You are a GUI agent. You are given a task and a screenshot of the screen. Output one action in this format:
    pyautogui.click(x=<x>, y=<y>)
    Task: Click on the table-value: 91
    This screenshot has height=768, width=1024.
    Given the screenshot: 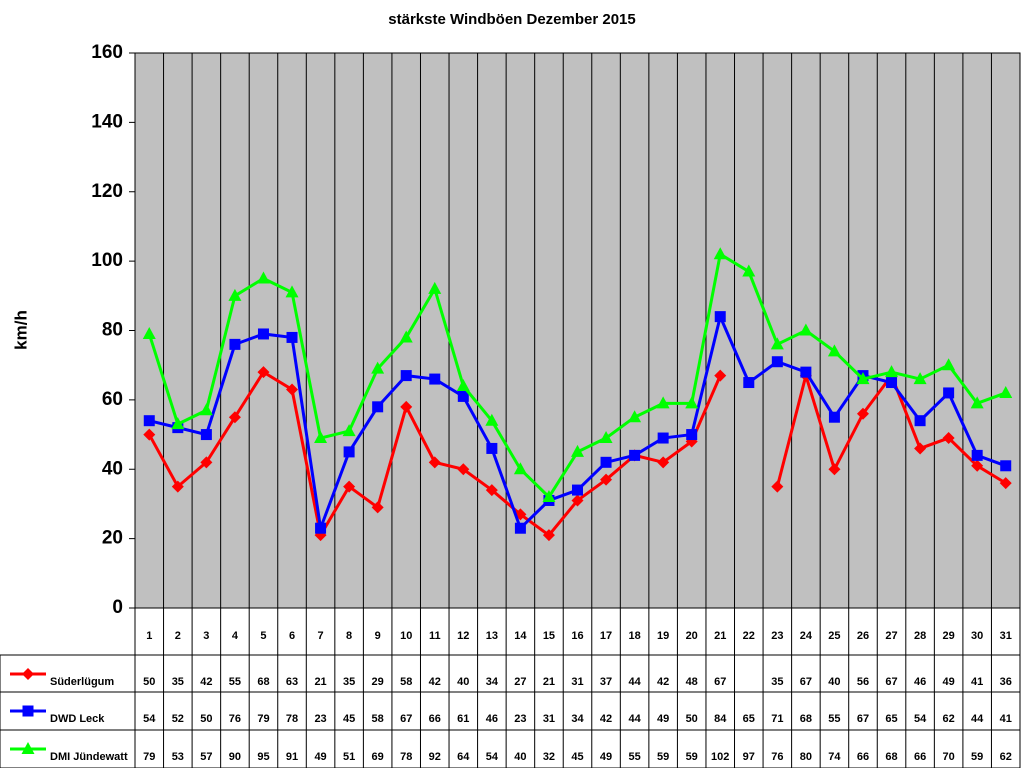 What is the action you would take?
    pyautogui.click(x=292, y=757)
    